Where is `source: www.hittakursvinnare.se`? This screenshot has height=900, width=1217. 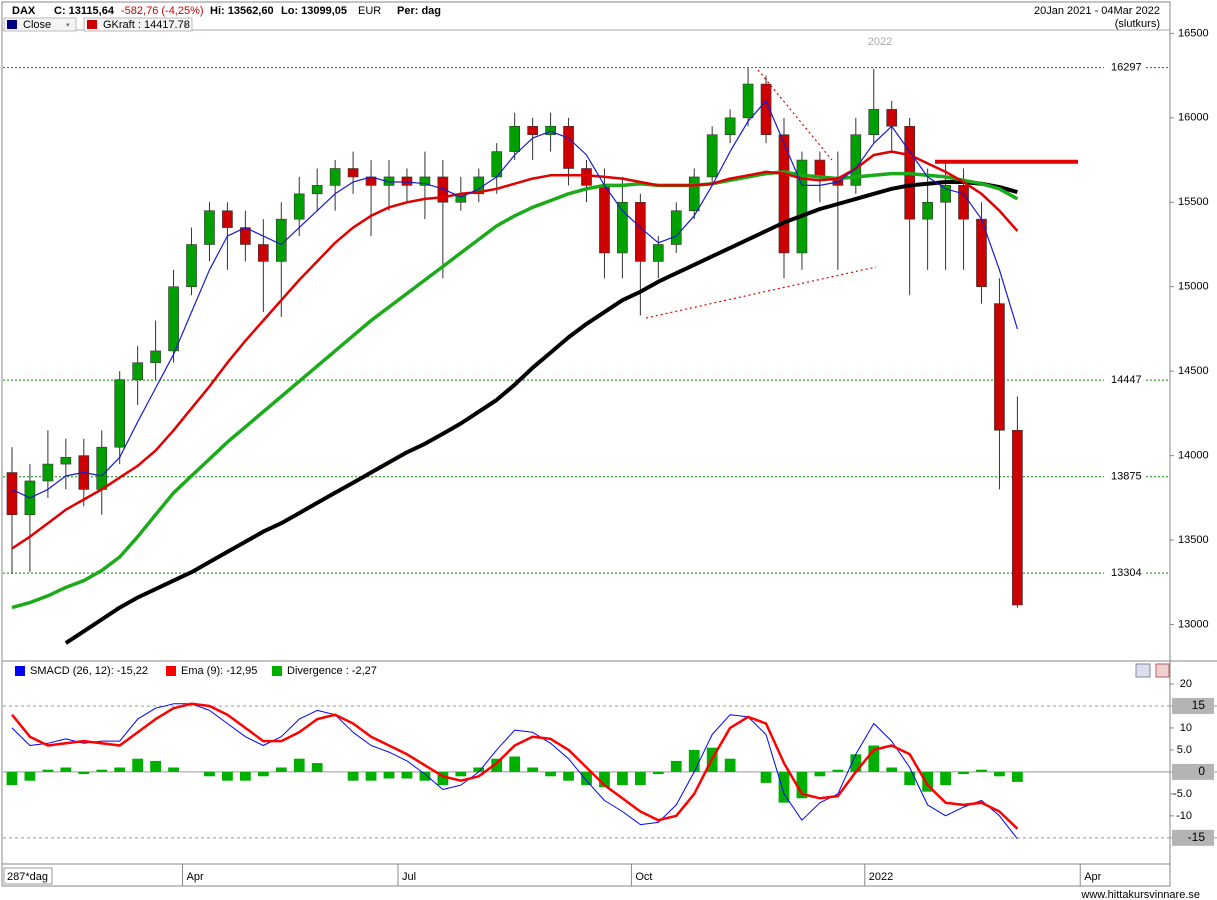 source: www.hittakursvinnare.se is located at coordinates (1140, 894).